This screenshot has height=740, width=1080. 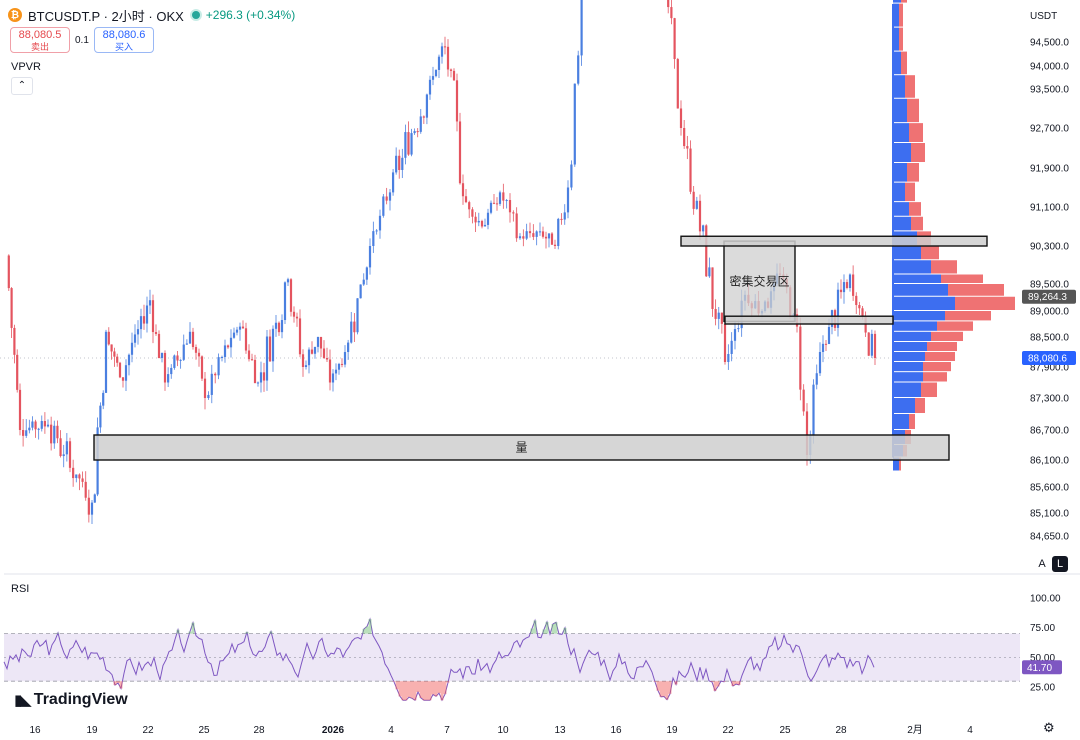 I want to click on price-tick-label: 94,000.0, so click(x=1049, y=67).